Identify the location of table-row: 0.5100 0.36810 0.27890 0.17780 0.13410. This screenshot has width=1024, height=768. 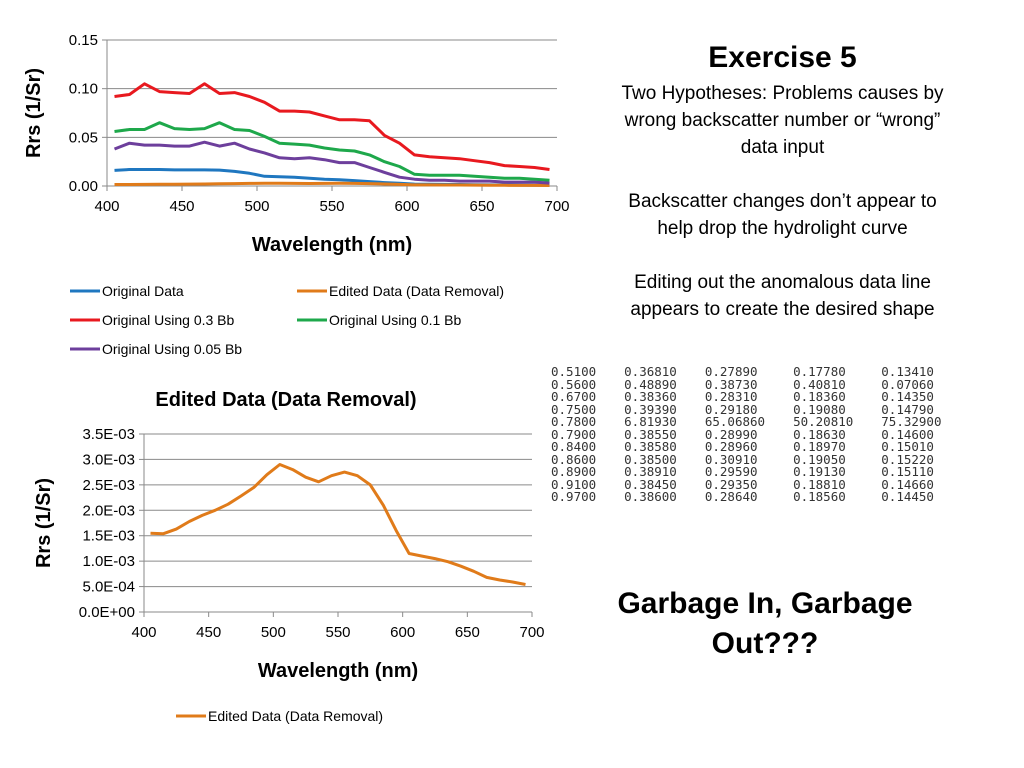
(746, 371).